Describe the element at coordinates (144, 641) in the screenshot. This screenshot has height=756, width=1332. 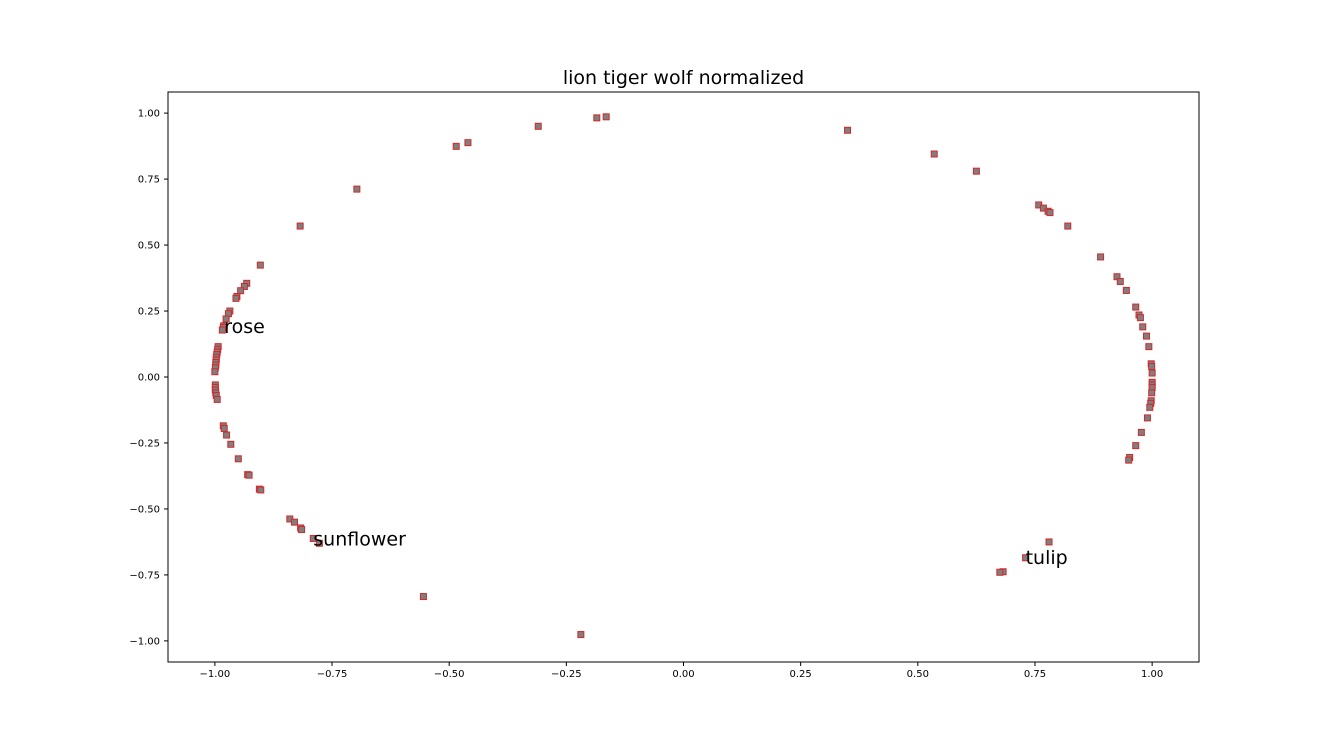
I see `y-tick-label: −1.00` at that location.